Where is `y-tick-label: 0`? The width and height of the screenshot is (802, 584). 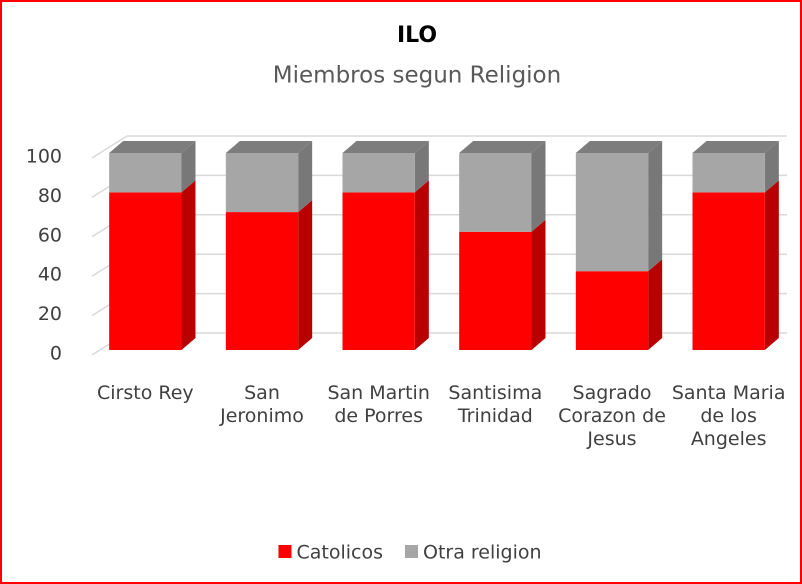 y-tick-label: 0 is located at coordinates (56, 354).